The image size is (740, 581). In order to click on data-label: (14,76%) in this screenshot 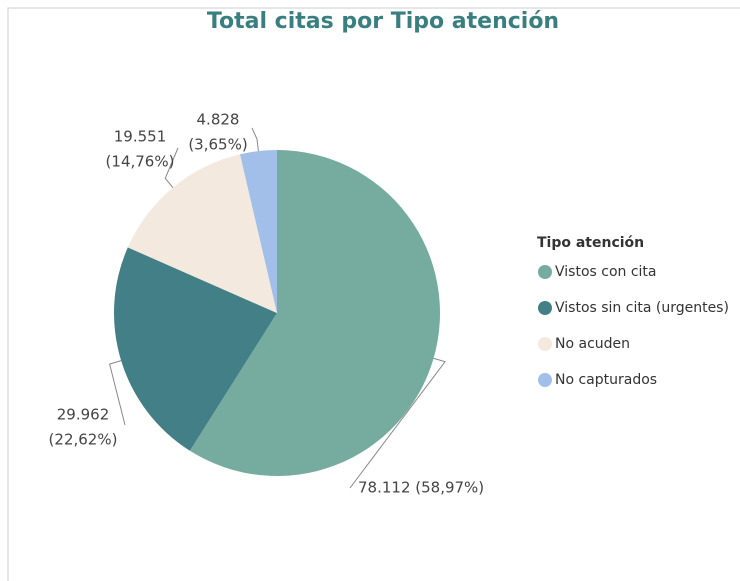, I will do `click(140, 162)`.